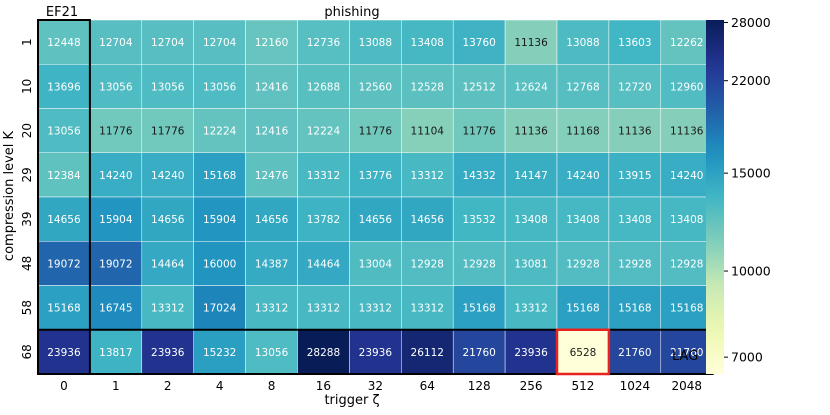  Describe the element at coordinates (272, 176) in the screenshot. I see `cell-value-label: 12476` at that location.